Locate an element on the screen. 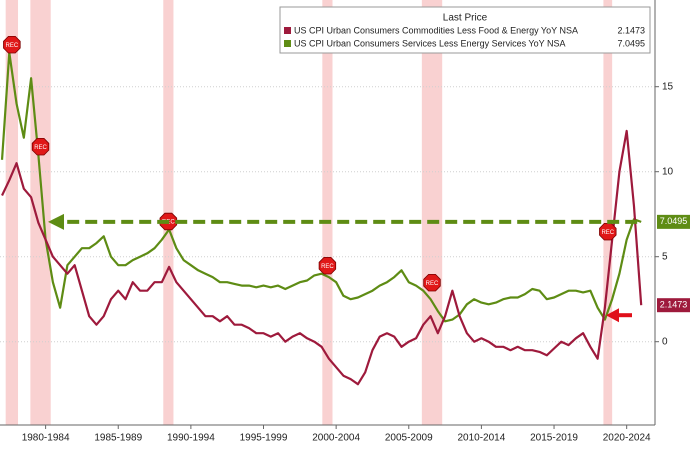 This screenshot has width=690, height=449. x-tick-label: 1990-1994 is located at coordinates (191, 438).